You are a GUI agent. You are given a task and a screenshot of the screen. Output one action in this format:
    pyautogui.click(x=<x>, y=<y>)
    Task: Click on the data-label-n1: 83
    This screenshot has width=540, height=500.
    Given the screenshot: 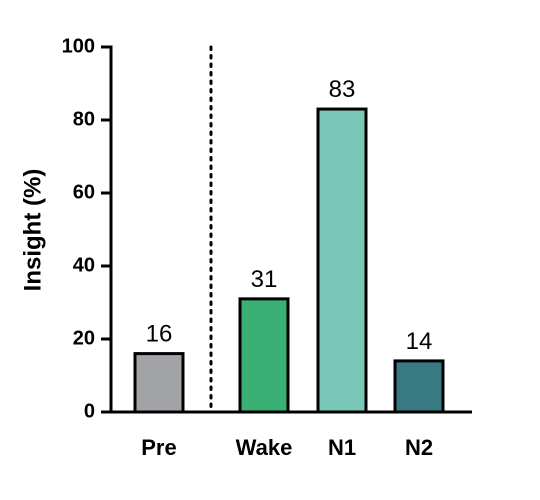 What is the action you would take?
    pyautogui.click(x=342, y=89)
    